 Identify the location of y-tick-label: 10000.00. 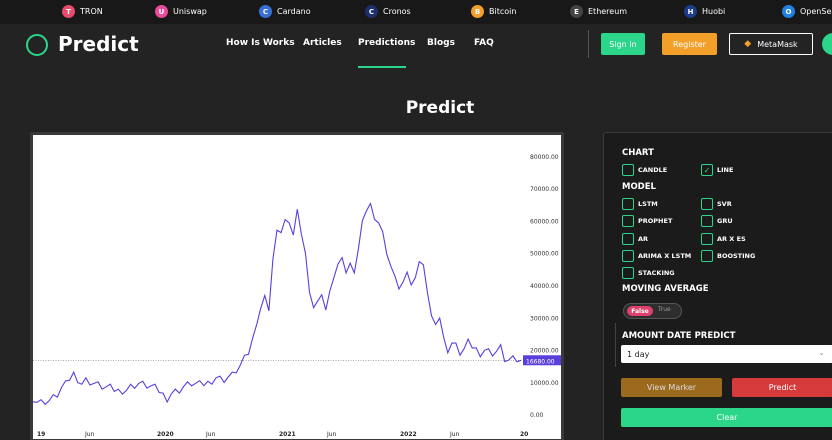
(544, 383).